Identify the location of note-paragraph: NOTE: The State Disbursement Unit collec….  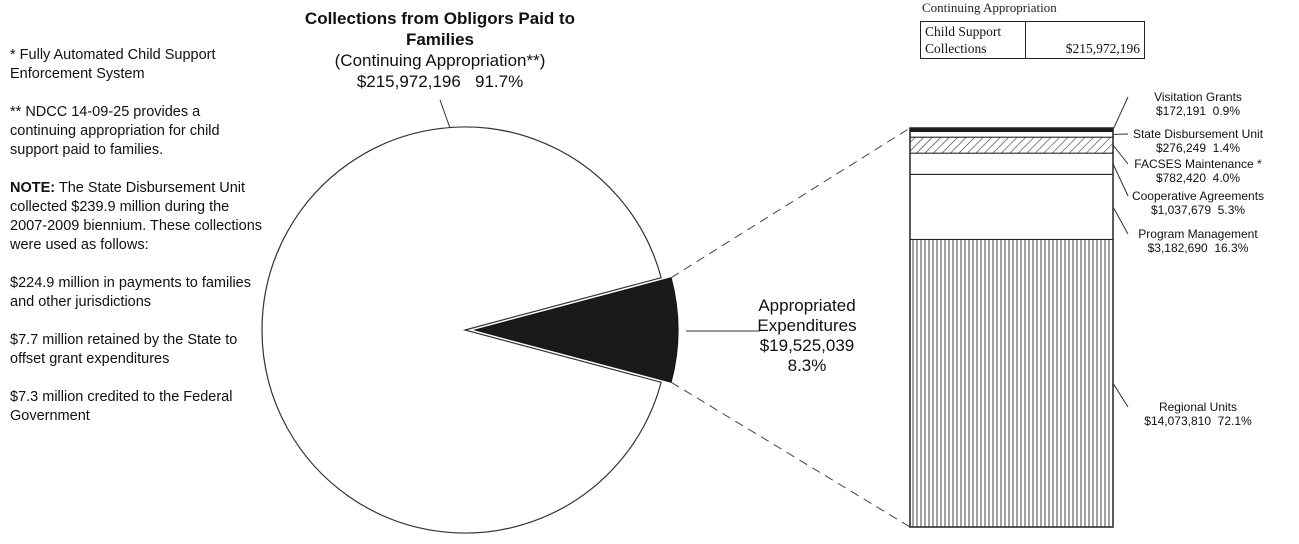
(140, 217).